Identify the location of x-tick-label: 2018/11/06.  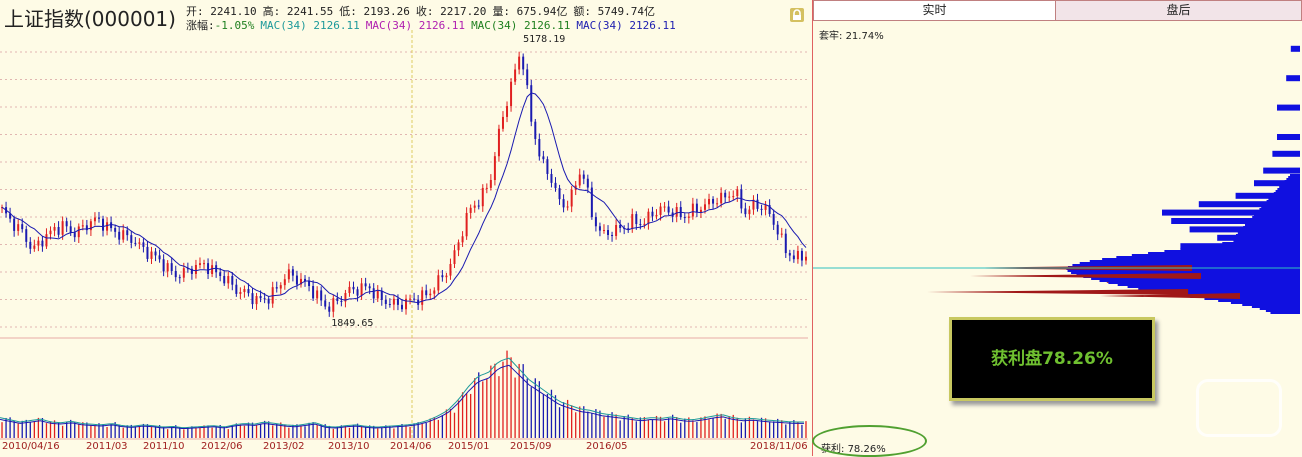
(779, 446).